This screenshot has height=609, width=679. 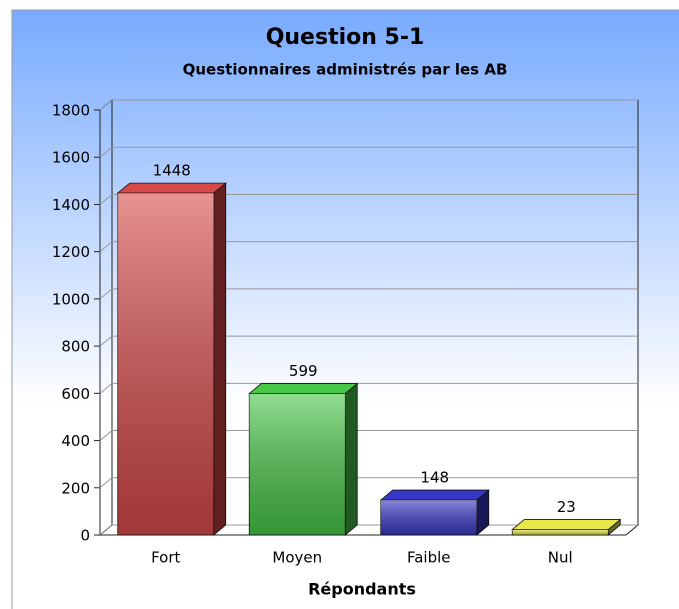 I want to click on y-tick-label: 400, so click(x=75, y=441).